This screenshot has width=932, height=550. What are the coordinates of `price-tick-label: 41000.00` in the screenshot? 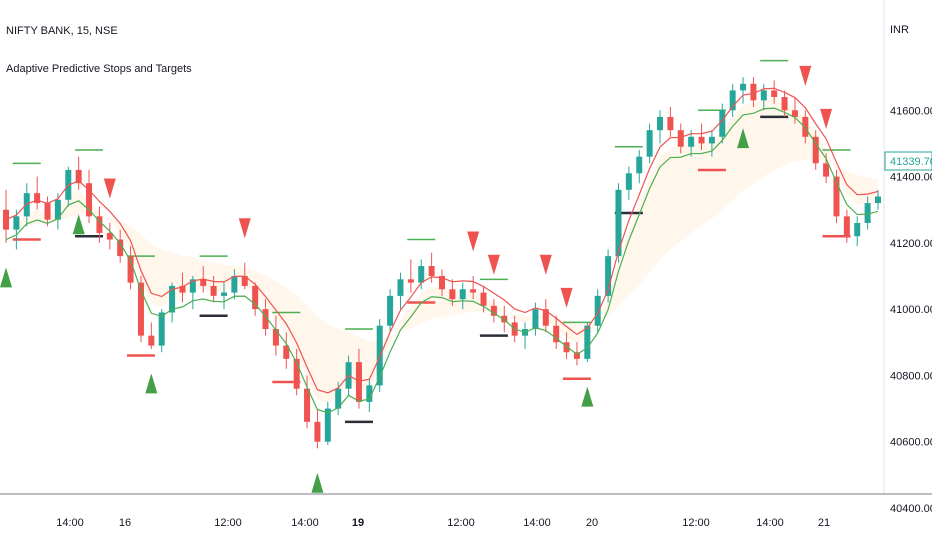 It's located at (911, 310).